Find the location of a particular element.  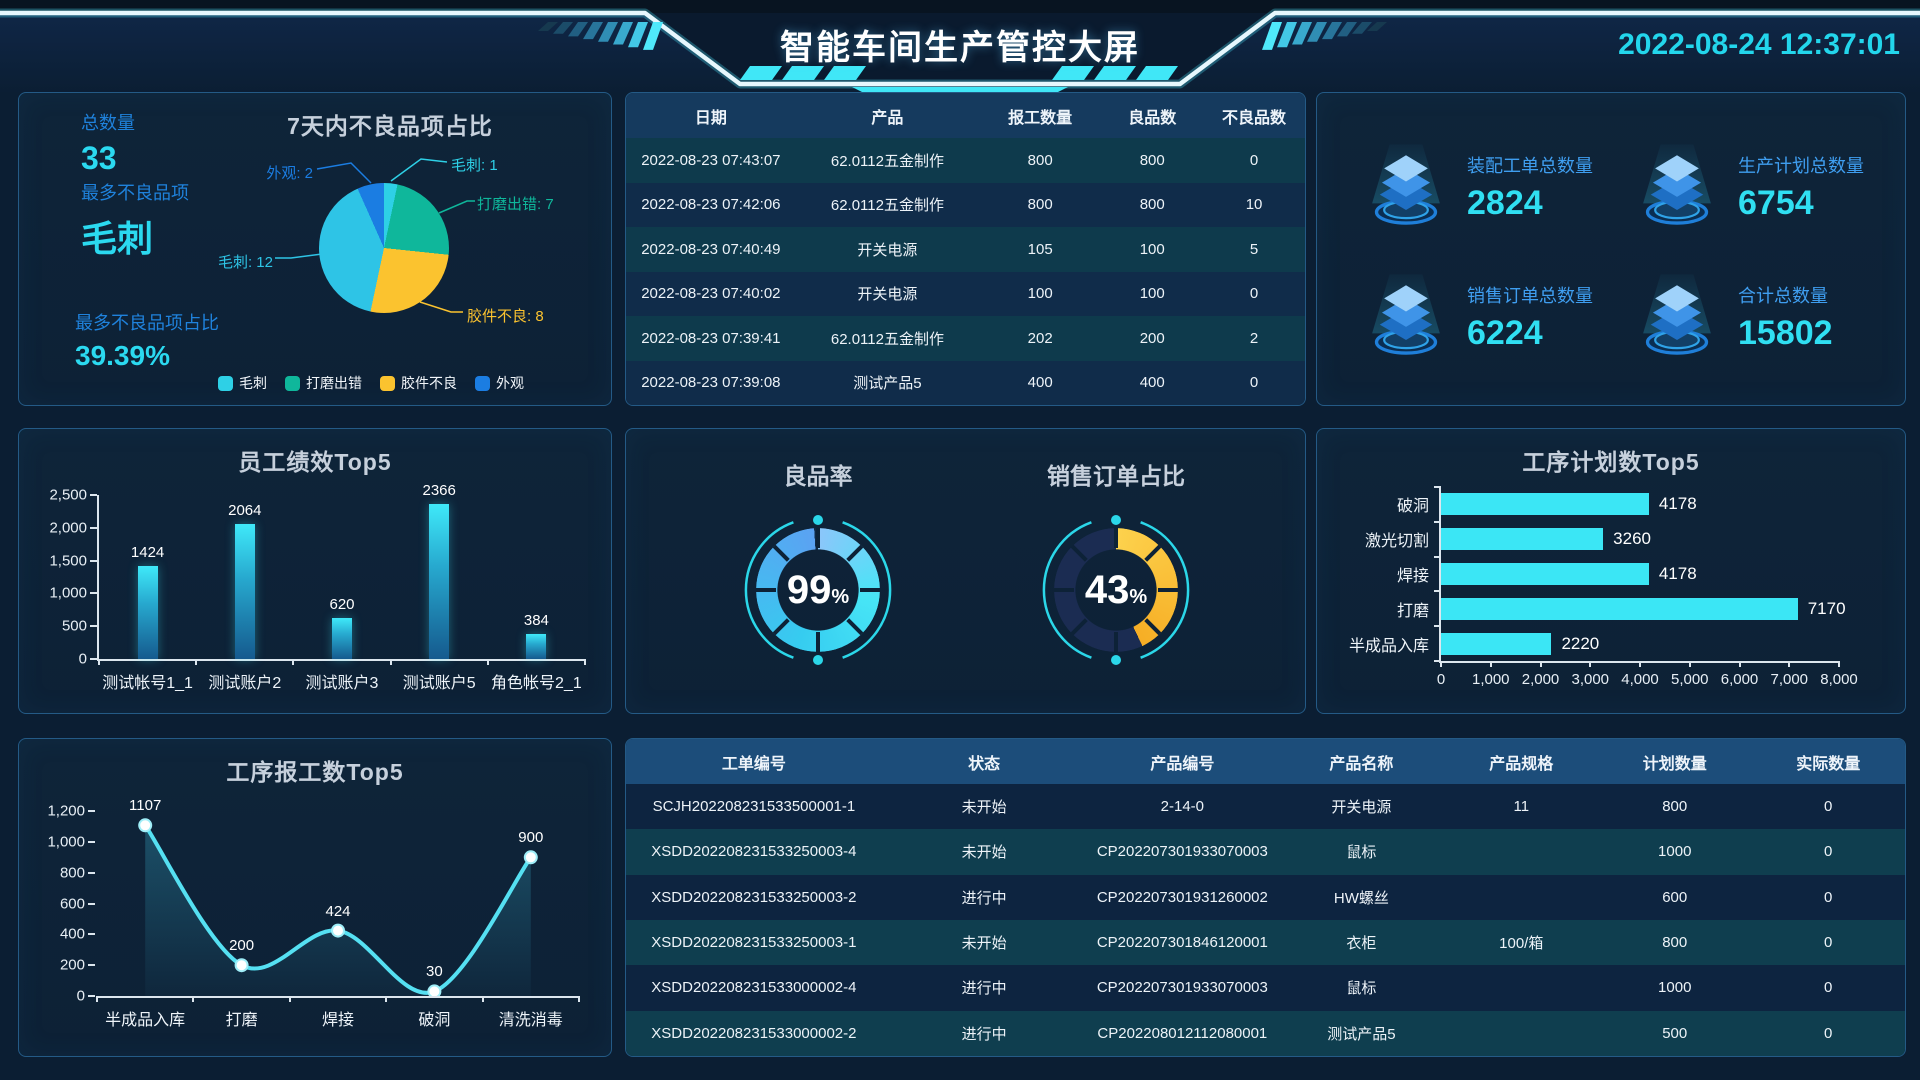

legend-item: 胶件不良 is located at coordinates (418, 383).